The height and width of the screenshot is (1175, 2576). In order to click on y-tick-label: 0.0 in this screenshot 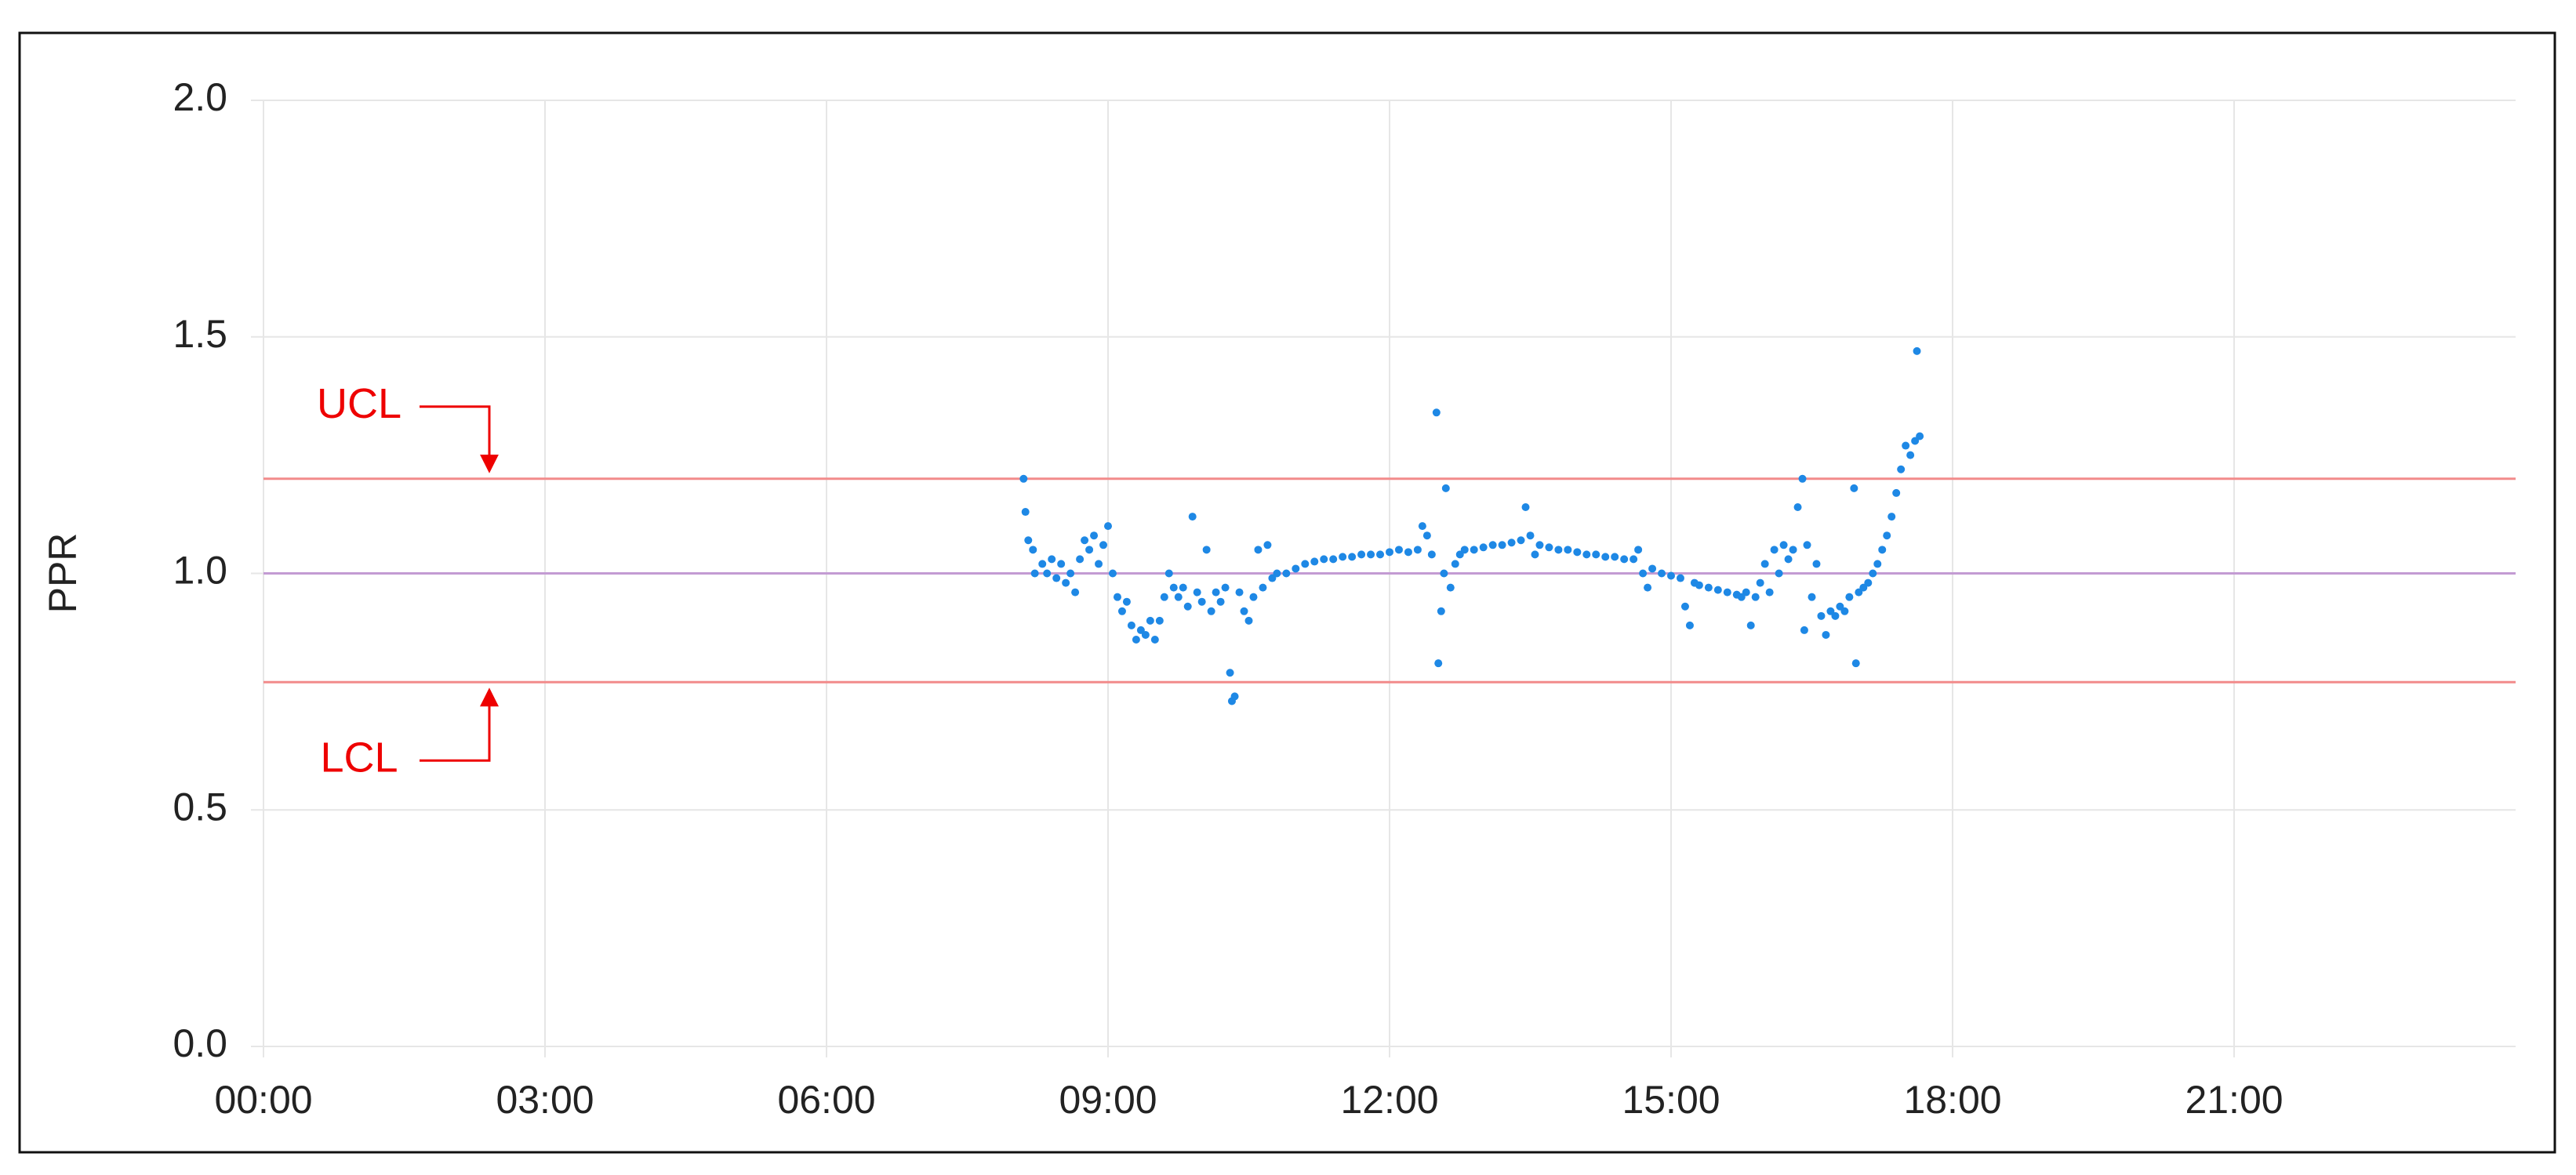, I will do `click(200, 1043)`.